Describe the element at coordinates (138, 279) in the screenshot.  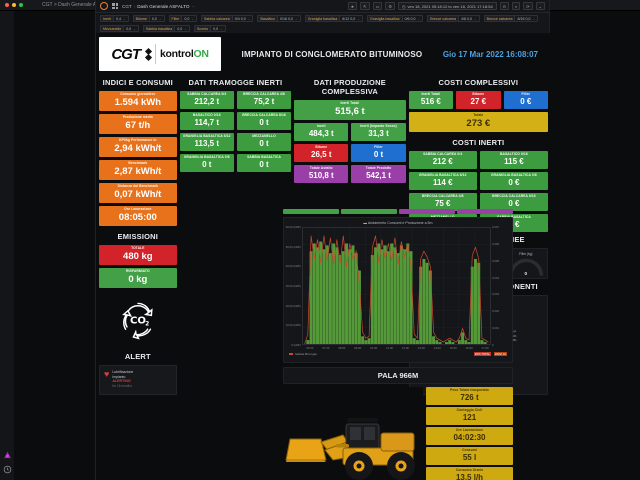
I see `stat-value: 0 kg` at that location.